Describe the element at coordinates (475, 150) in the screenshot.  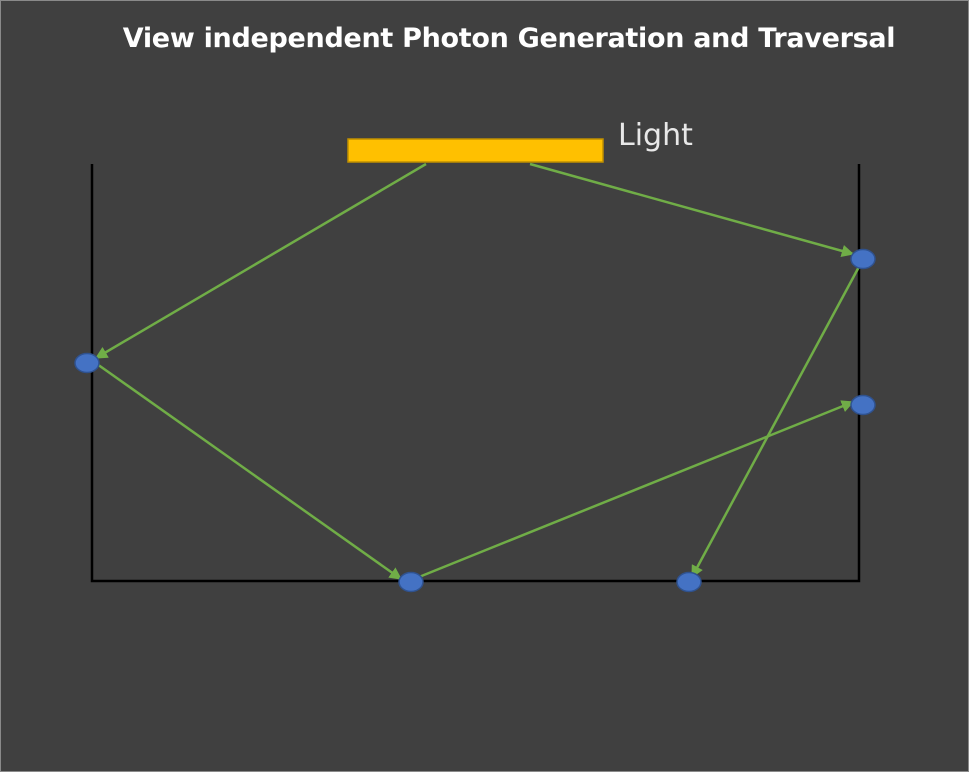
I see `light-source` at that location.